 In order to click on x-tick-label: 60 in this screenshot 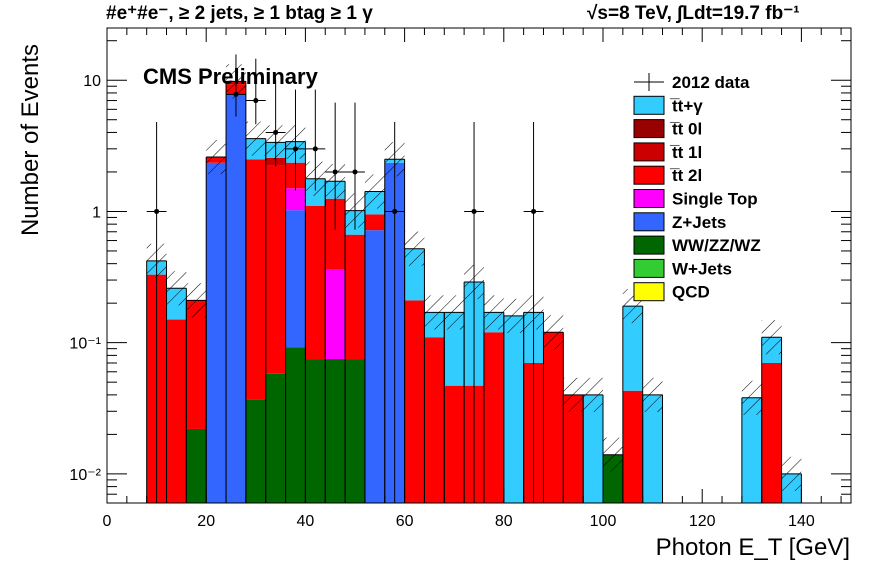, I will do `click(405, 521)`.